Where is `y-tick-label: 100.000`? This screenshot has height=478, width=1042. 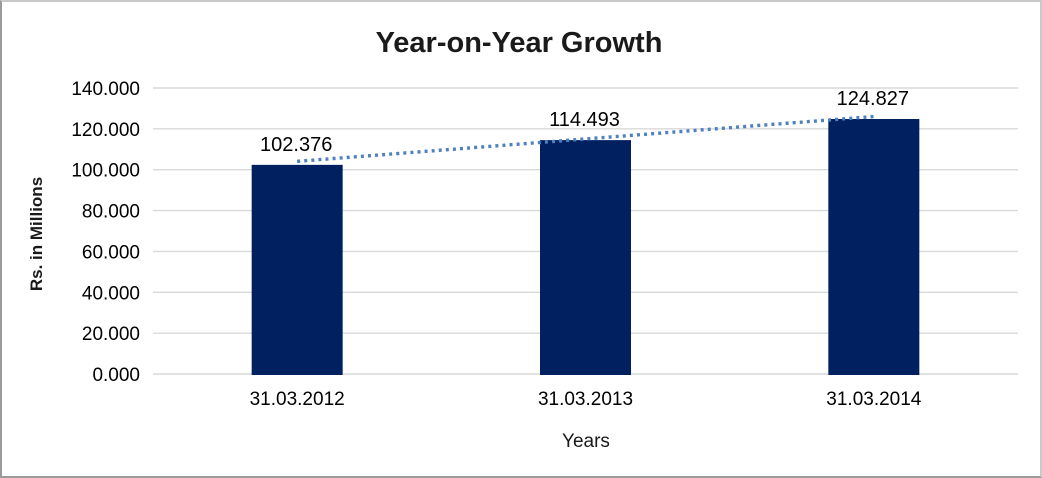 y-tick-label: 100.000 is located at coordinates (105, 171).